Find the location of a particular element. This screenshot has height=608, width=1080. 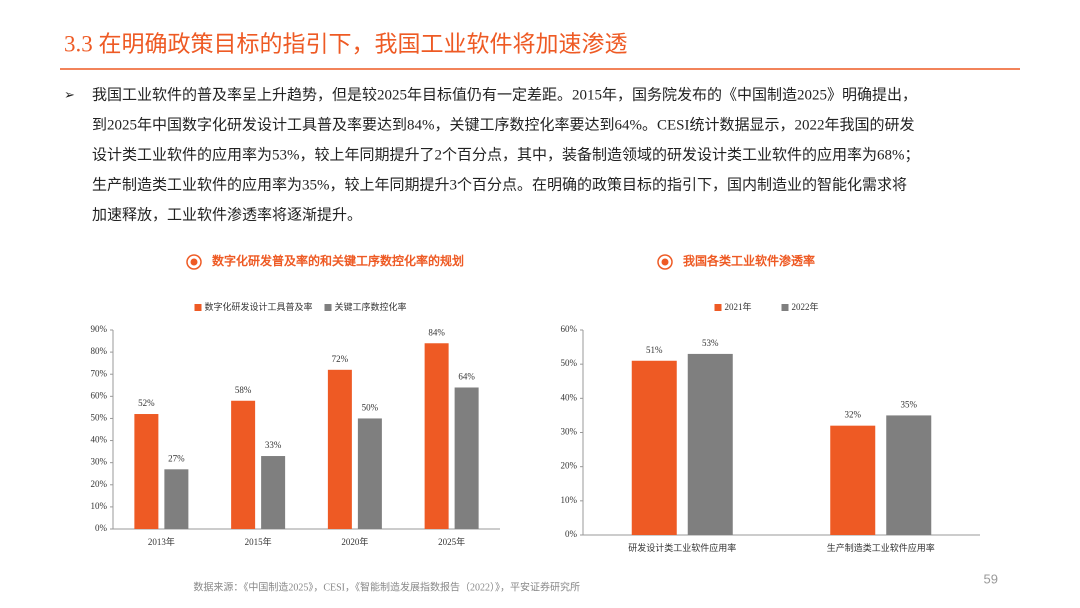

value-label: 84% is located at coordinates (436, 332).